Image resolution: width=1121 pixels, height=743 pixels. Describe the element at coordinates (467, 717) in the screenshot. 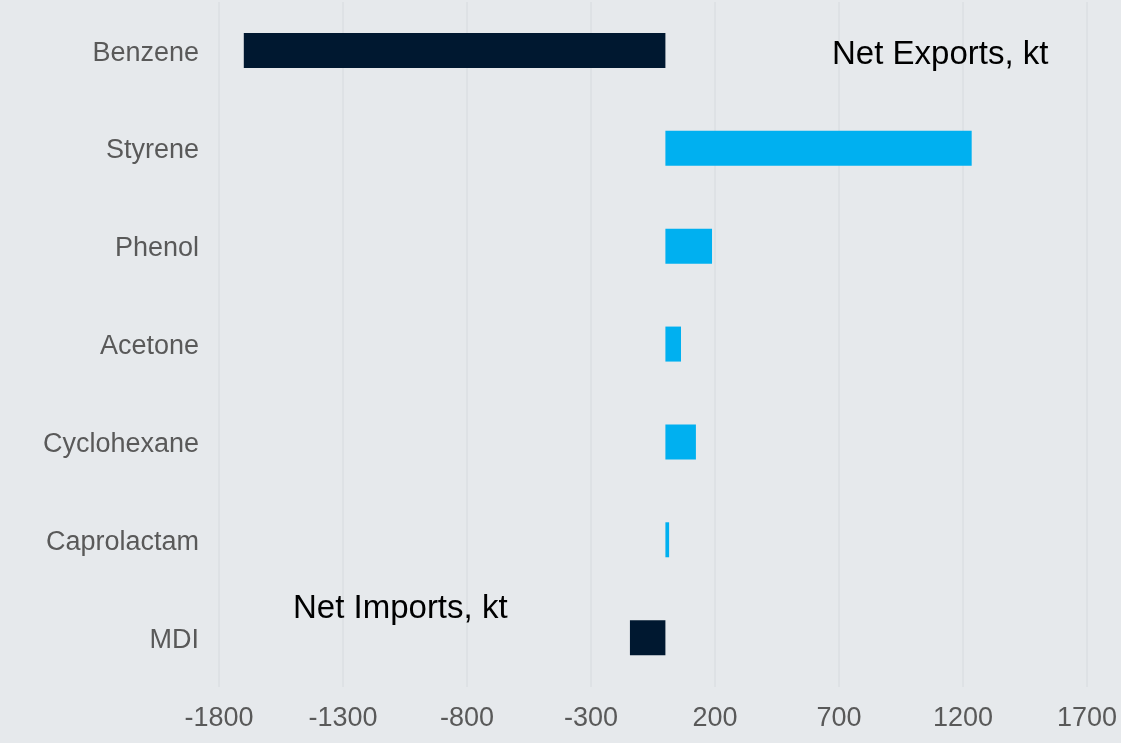

I see `x-tick-label: -800` at that location.